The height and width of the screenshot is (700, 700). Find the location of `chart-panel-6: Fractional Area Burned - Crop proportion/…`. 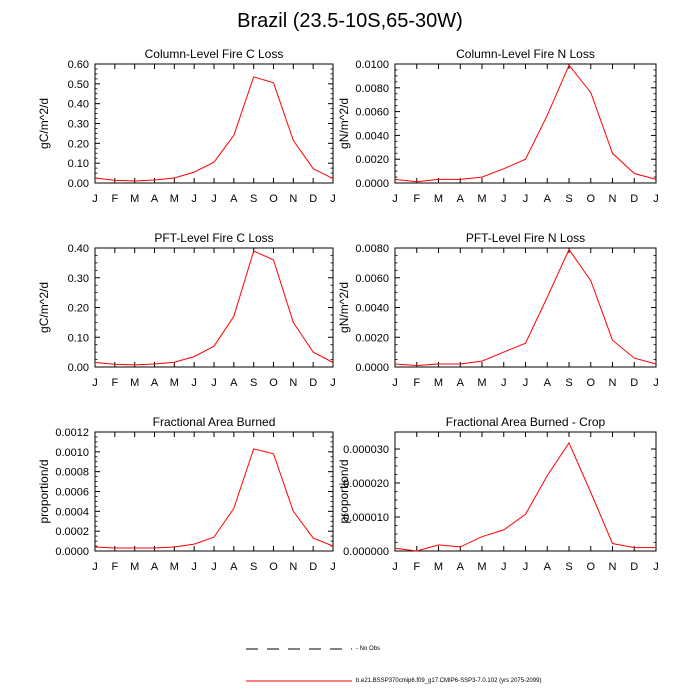

chart-panel-6: Fractional Area Burned - Crop proportion/… is located at coordinates (498, 494).